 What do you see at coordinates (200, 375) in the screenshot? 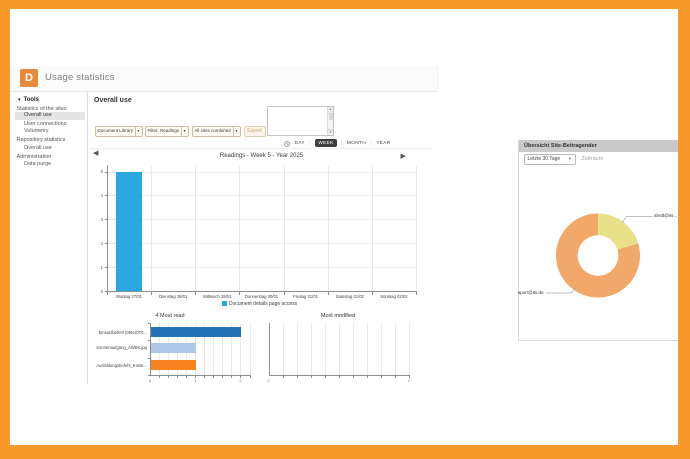
I see `most-read-x-axis` at bounding box center [200, 375].